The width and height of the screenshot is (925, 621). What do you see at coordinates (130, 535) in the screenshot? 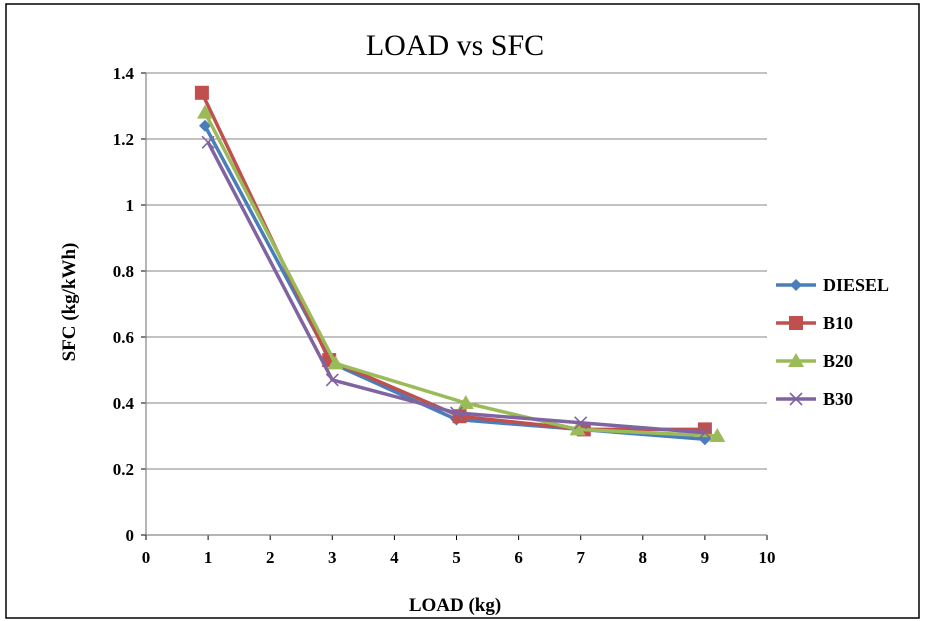
I see `y-tick-label: 0` at bounding box center [130, 535].